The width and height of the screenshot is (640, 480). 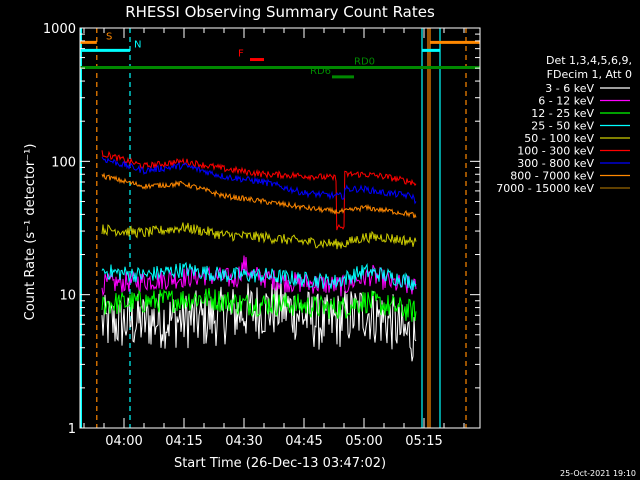 I want to click on legend-label-6: 300 - 800 keV, so click(x=555, y=163).